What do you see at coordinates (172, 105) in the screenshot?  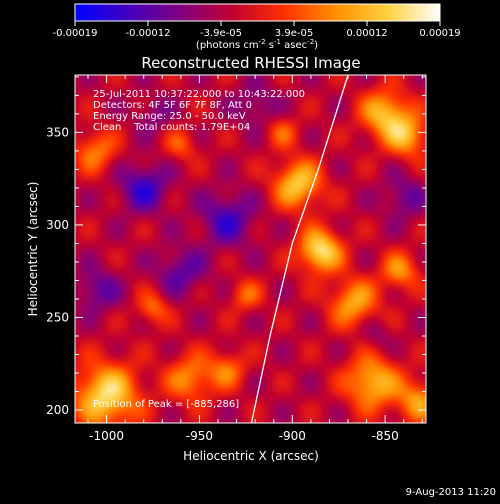 I see `detectors-text: Detectors: 4F 5F 6F 7F 8F, Att 0` at bounding box center [172, 105].